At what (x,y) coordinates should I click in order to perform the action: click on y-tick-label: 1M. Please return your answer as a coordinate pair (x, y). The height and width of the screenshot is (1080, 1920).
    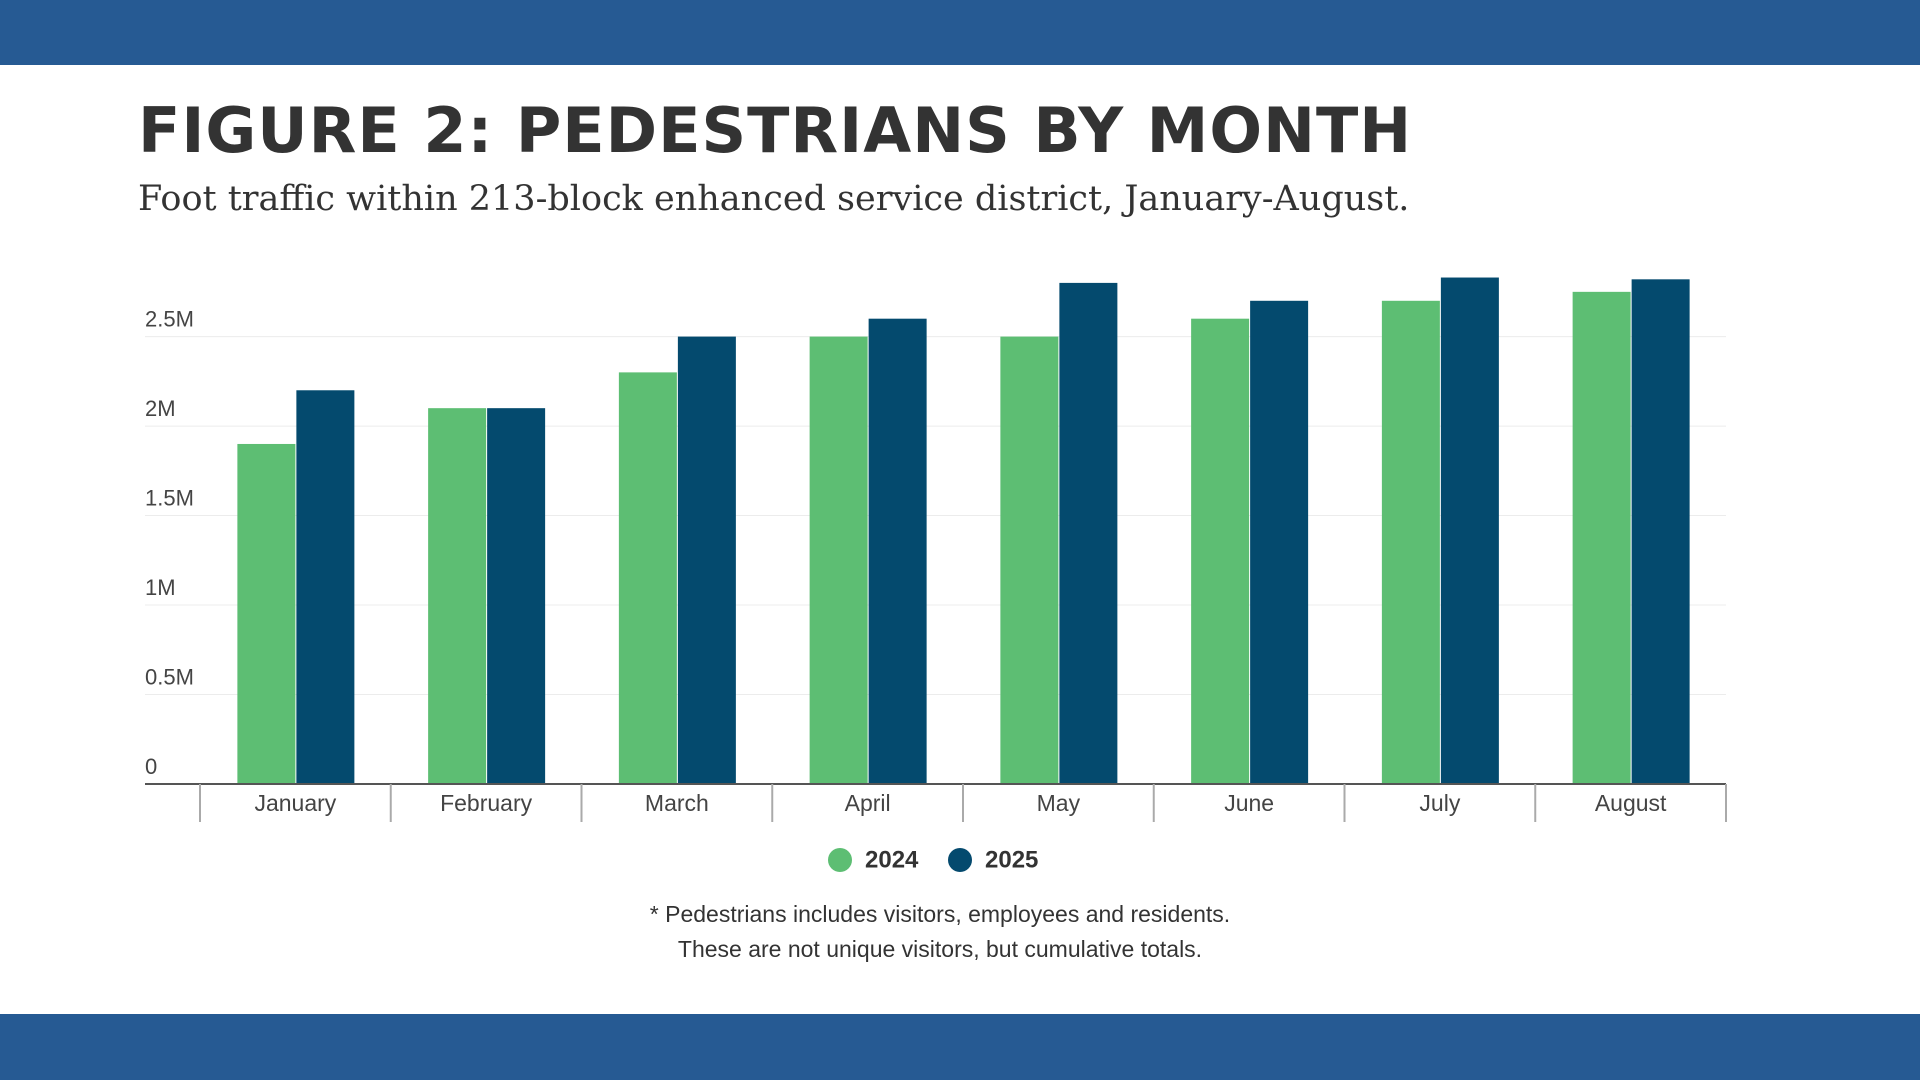
    Looking at the image, I should click on (160, 587).